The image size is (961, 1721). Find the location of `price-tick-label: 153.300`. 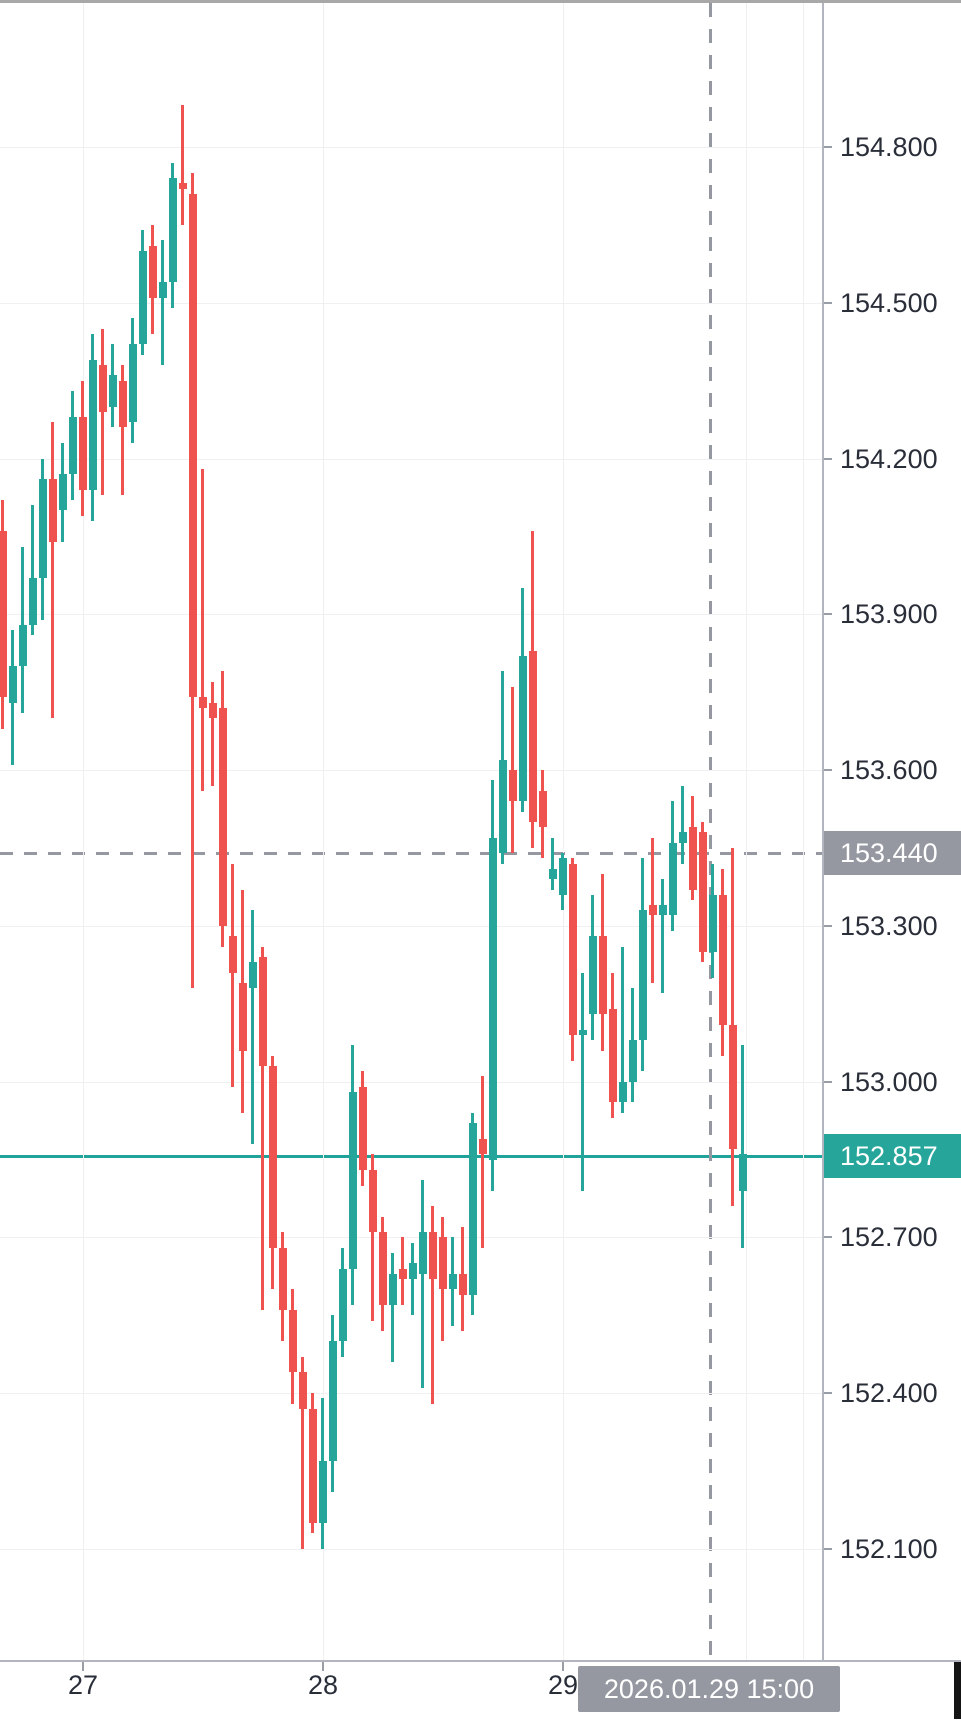

price-tick-label: 153.300 is located at coordinates (889, 925).